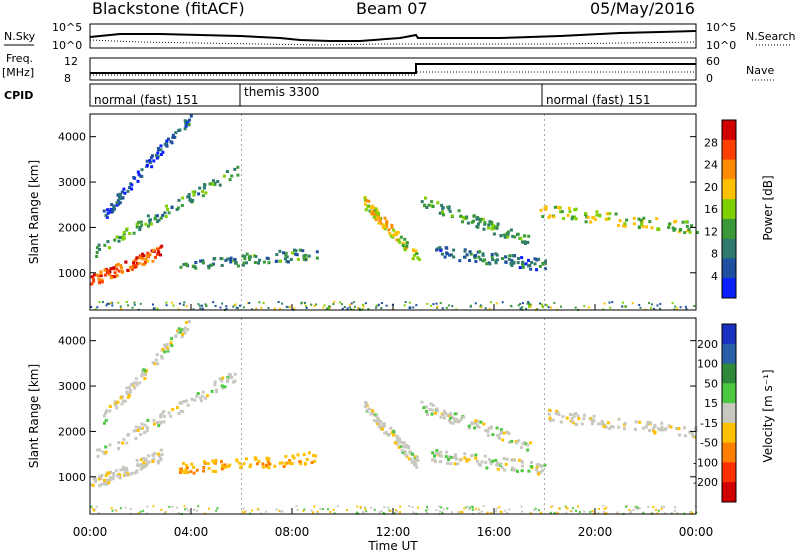 The height and width of the screenshot is (554, 800). I want to click on freq-label-1: Freq., so click(19, 58).